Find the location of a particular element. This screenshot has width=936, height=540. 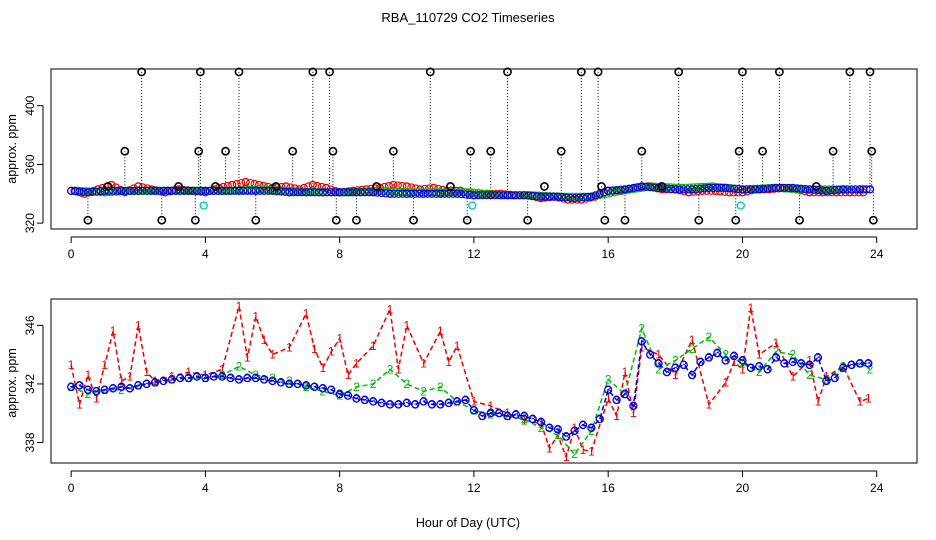

top-x-tick-label: 0 is located at coordinates (71, 254).